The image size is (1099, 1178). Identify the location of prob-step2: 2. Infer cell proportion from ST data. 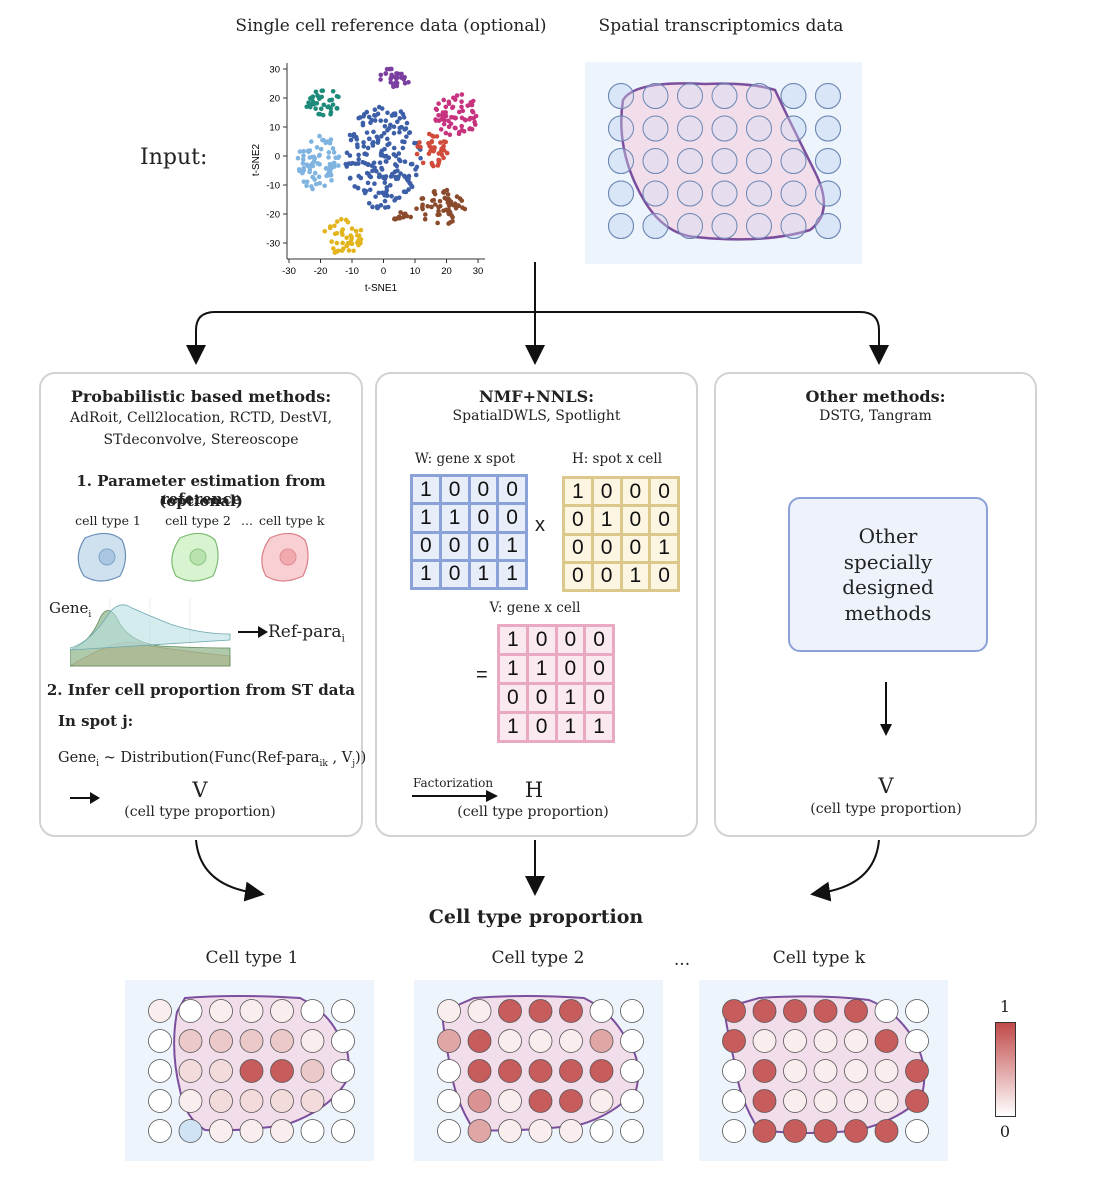
(201, 690).